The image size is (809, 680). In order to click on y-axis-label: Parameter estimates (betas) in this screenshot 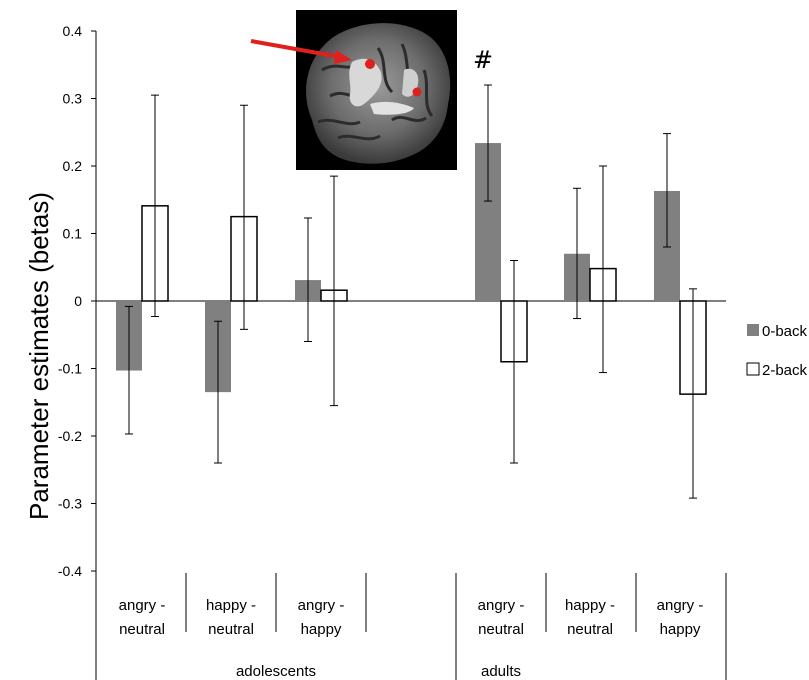, I will do `click(39, 356)`.